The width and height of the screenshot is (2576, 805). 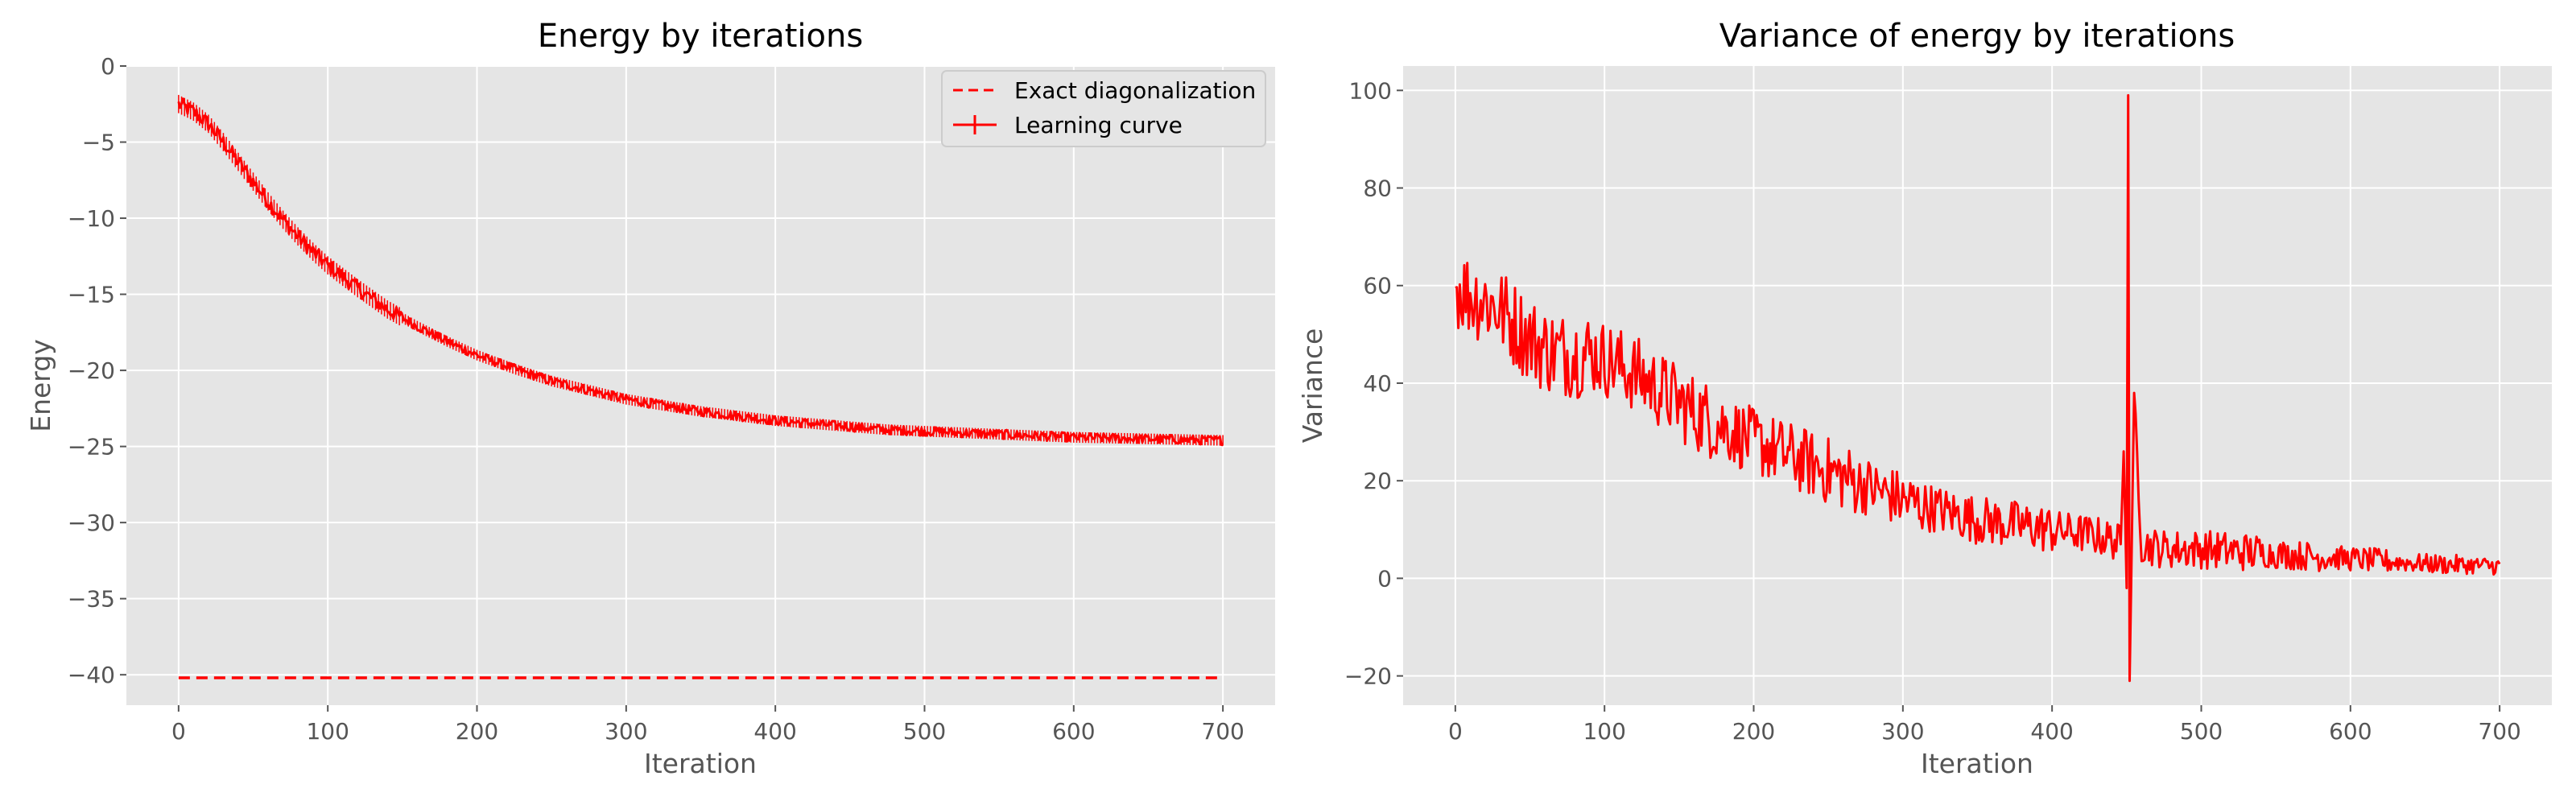 I want to click on y-tick-label: −15, so click(x=91, y=295).